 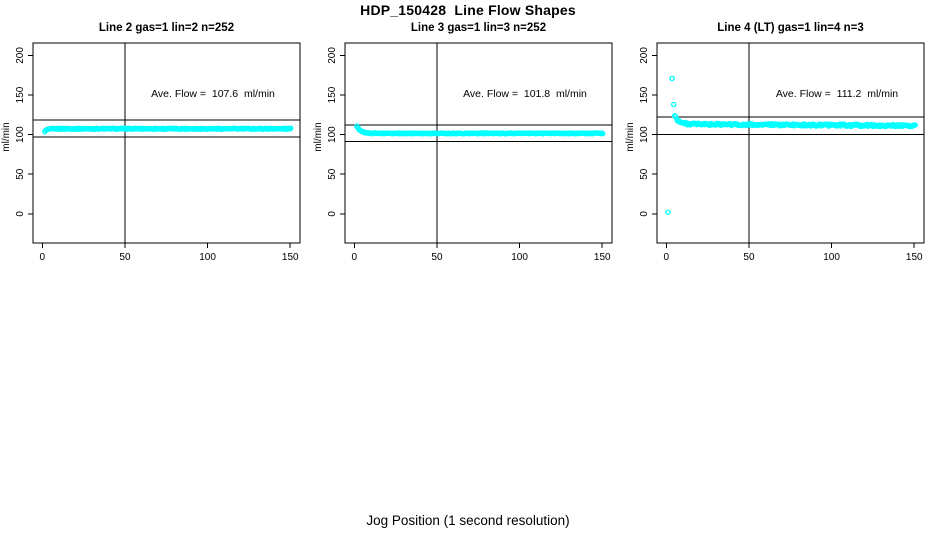 I want to click on plot-area-line-4: 0 50 100 150 0 50 100 150 200, so click(x=782, y=152).